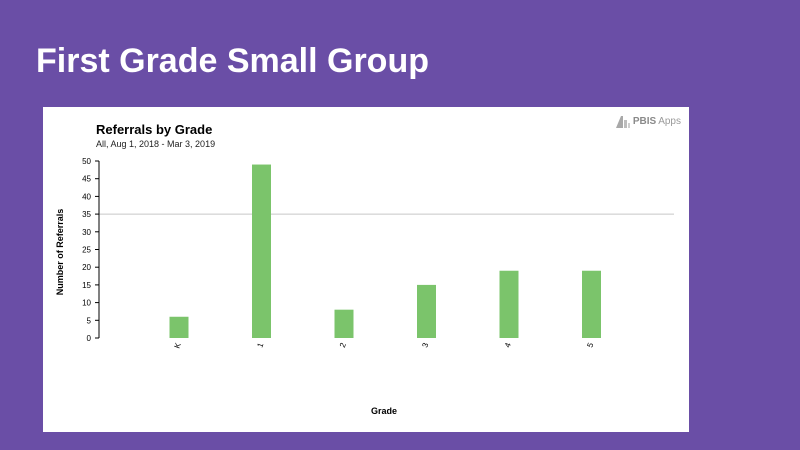 This screenshot has width=800, height=450. What do you see at coordinates (89, 320) in the screenshot?
I see `y-tick-label: 5` at bounding box center [89, 320].